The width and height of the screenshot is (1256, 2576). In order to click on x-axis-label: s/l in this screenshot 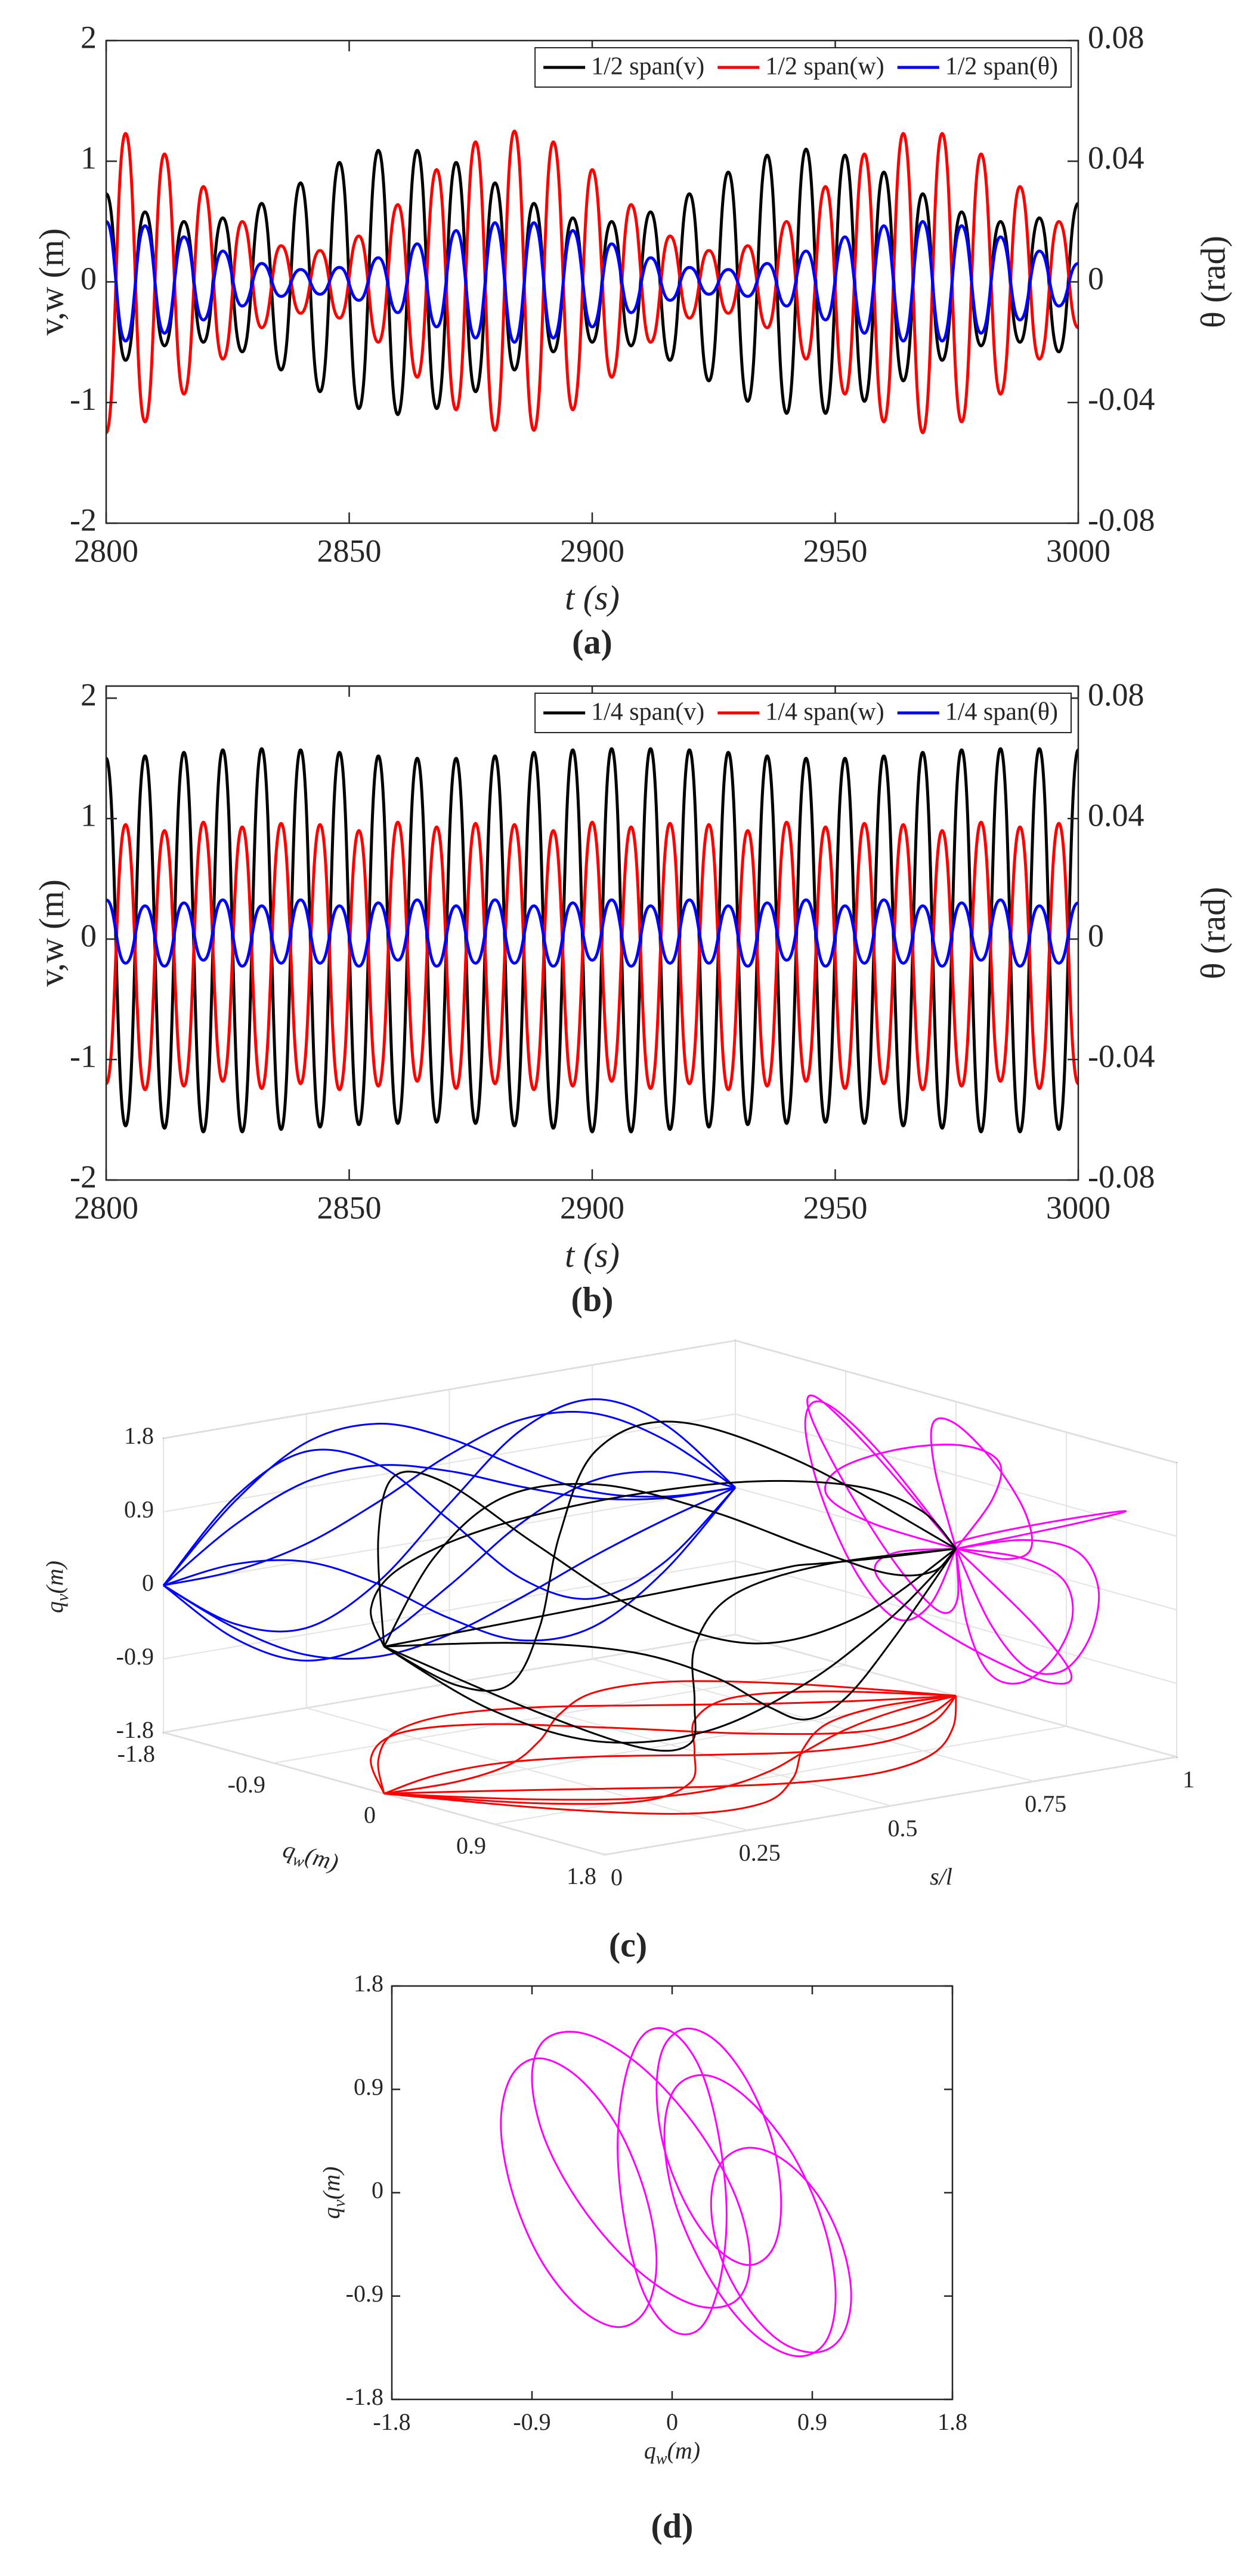, I will do `click(941, 1876)`.